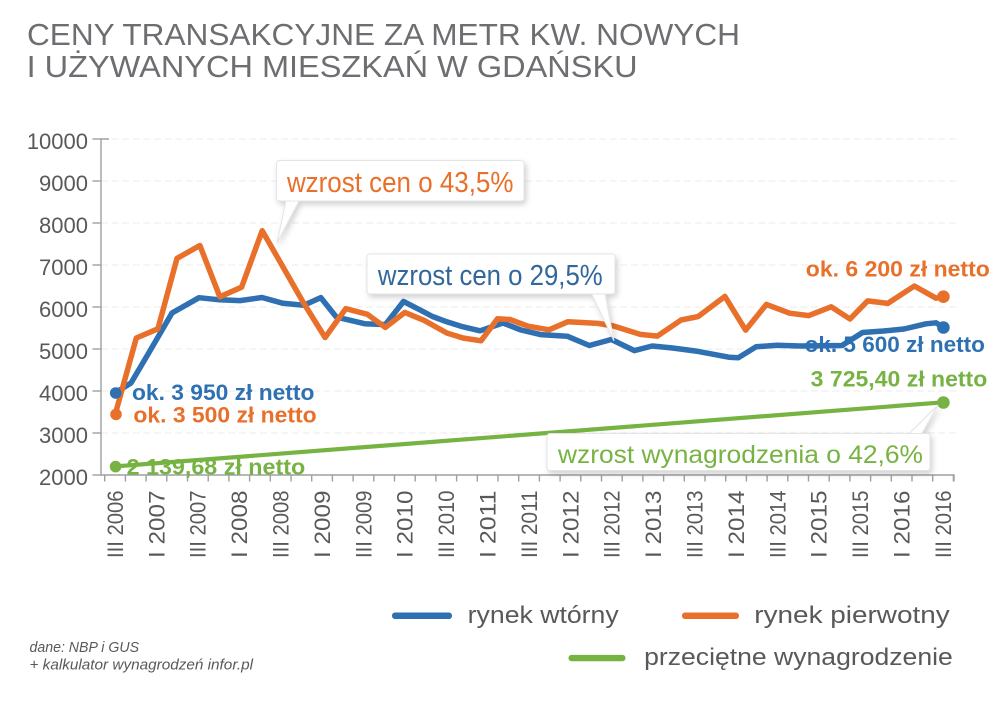 Image resolution: width=1000 pixels, height=718 pixels. What do you see at coordinates (898, 269) in the screenshot?
I see `svg-text: ok. 6 200 zł netto` at bounding box center [898, 269].